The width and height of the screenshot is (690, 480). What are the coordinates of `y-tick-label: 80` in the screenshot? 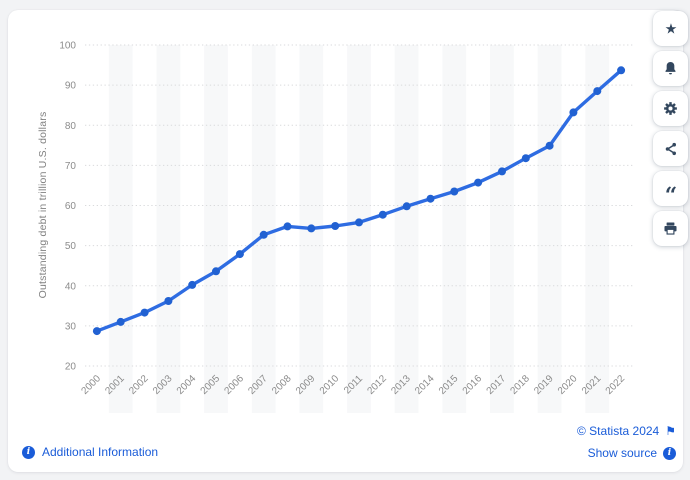 It's located at (71, 126).